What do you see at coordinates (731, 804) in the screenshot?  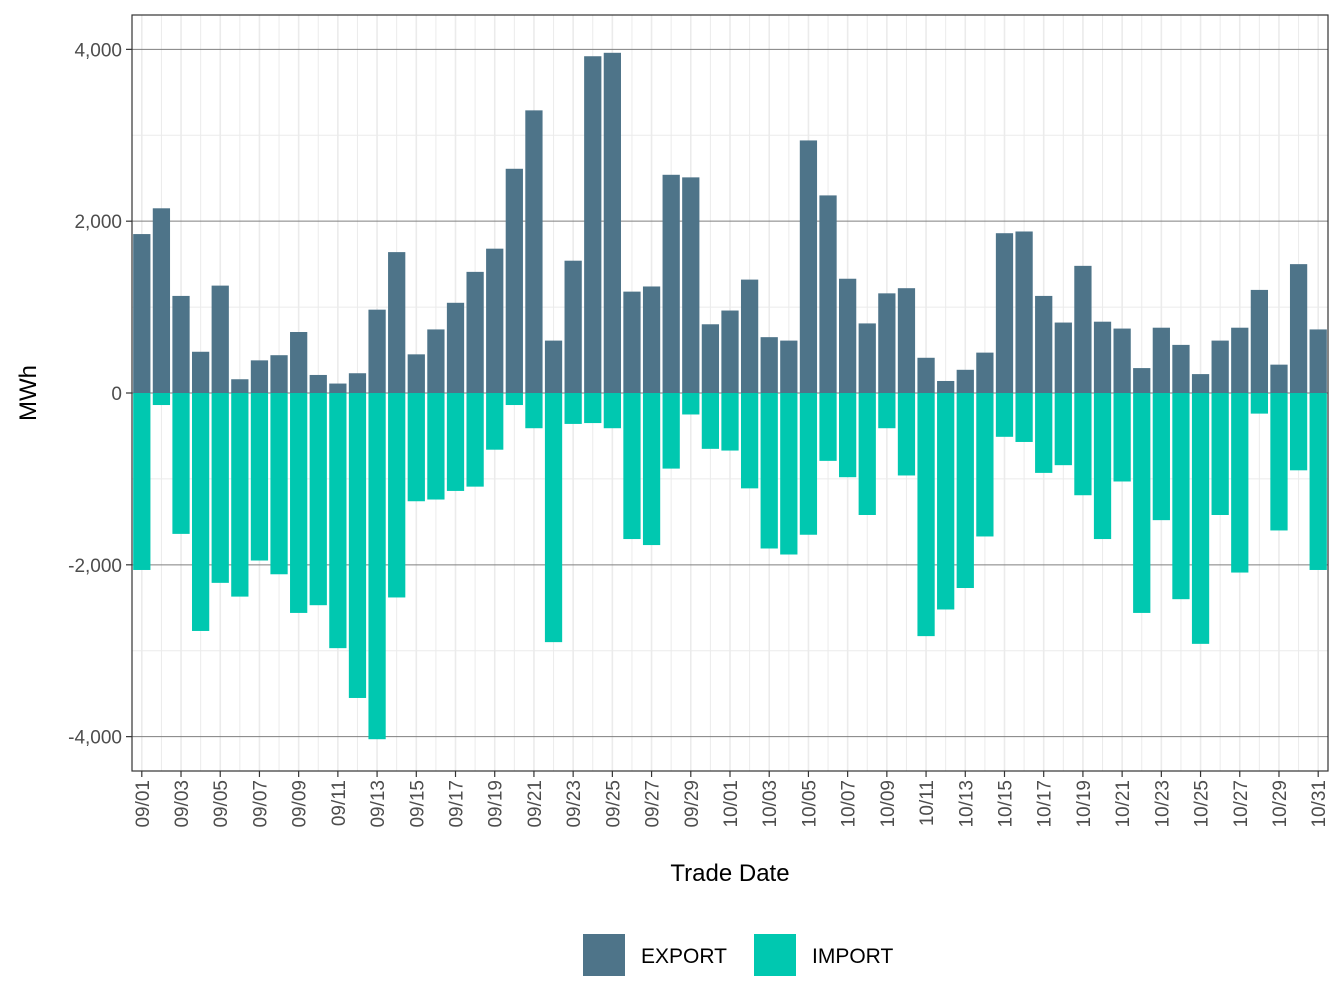 I see `x-tick-label: 10/01` at bounding box center [731, 804].